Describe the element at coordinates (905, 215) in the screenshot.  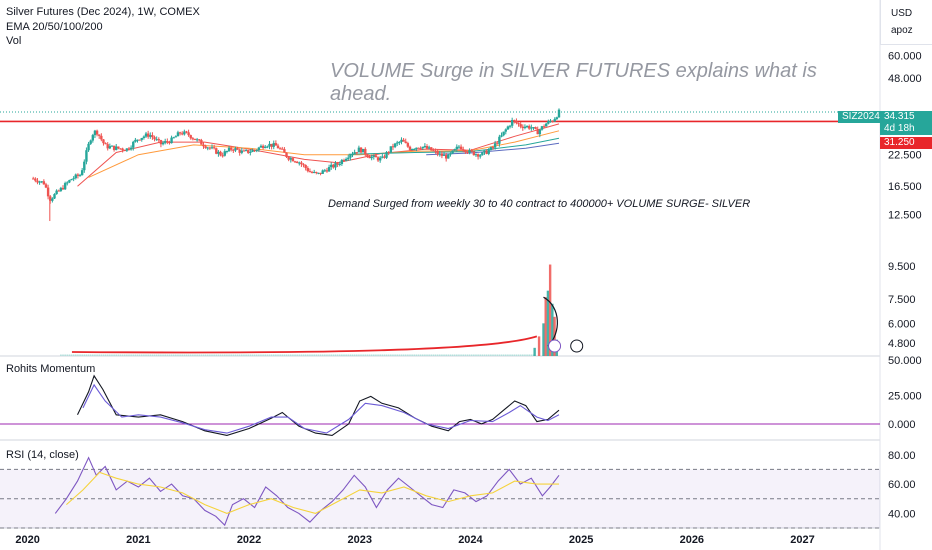
I see `price-y-tick: 12.500` at that location.